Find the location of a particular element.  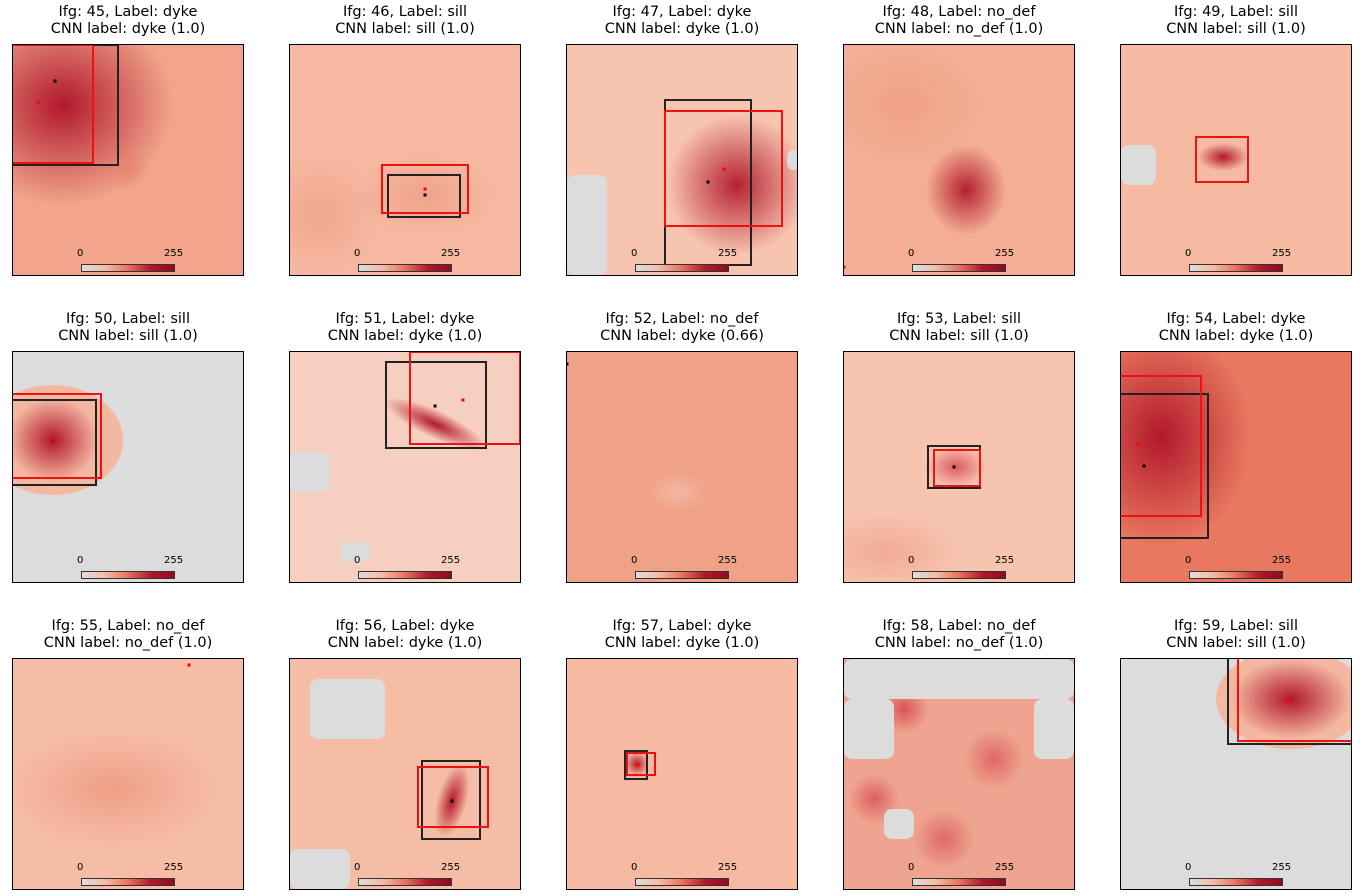

title-label: Ifg: 57, Label: dyke is located at coordinates (682, 626).